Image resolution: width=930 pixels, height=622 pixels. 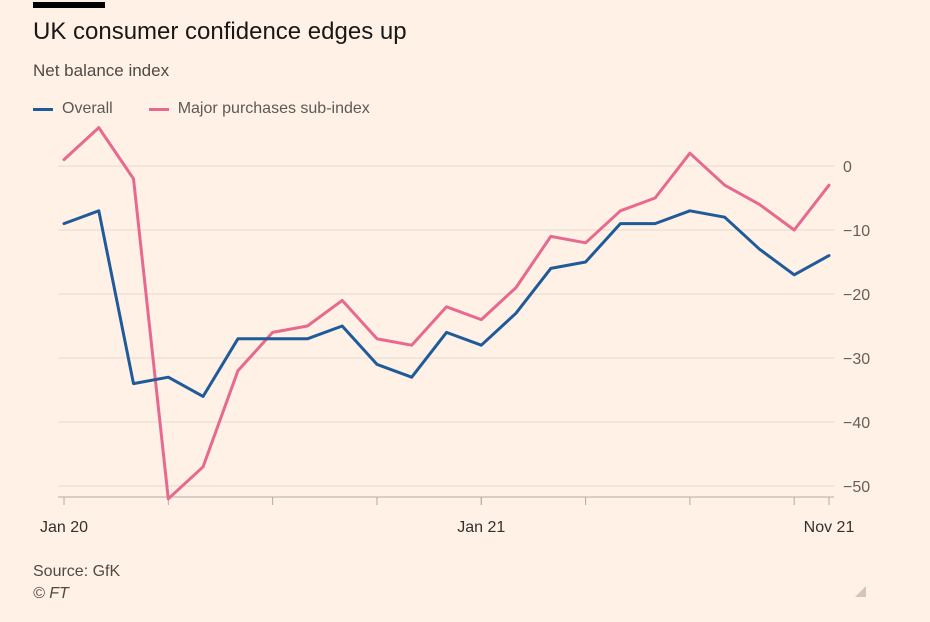 I want to click on y-tick-label: −30, so click(x=856, y=359).